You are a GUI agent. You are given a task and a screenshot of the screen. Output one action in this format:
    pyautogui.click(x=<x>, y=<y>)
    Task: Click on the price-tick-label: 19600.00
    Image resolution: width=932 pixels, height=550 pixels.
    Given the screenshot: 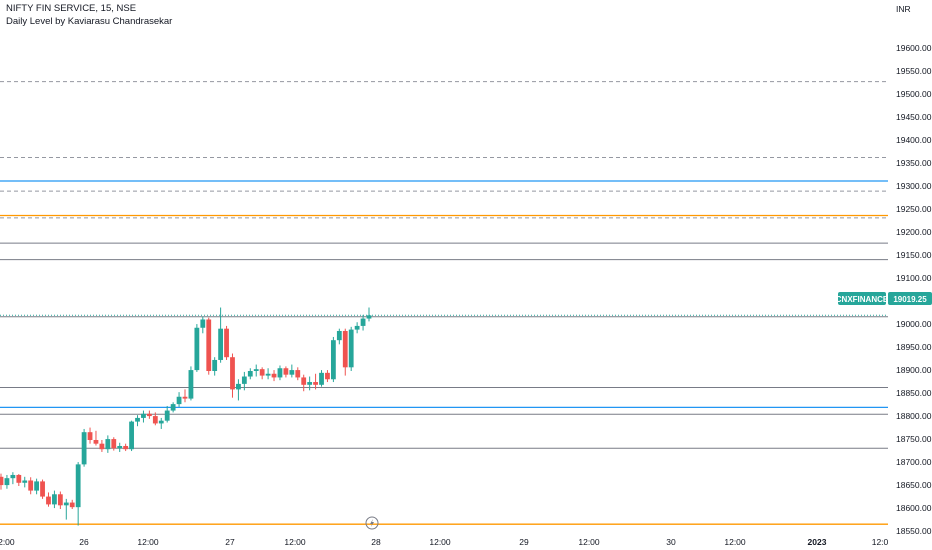 What is the action you would take?
    pyautogui.click(x=914, y=48)
    